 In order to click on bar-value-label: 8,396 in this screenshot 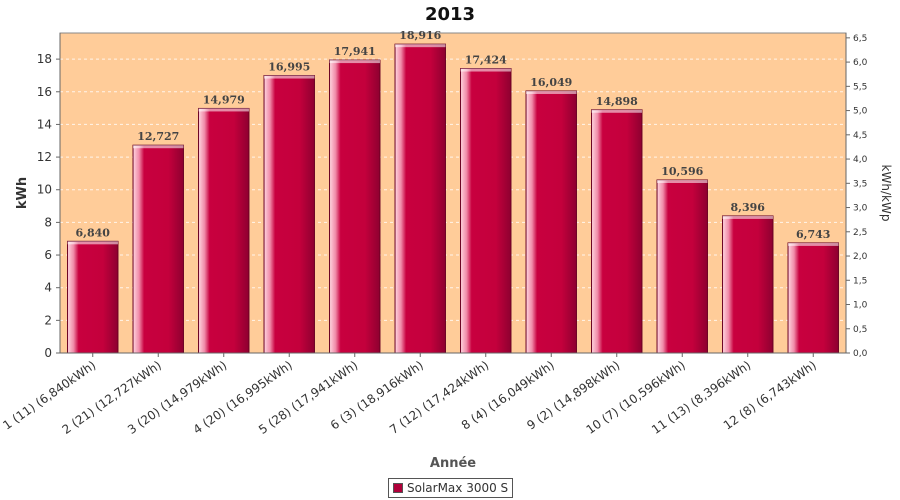, I will do `click(748, 207)`.